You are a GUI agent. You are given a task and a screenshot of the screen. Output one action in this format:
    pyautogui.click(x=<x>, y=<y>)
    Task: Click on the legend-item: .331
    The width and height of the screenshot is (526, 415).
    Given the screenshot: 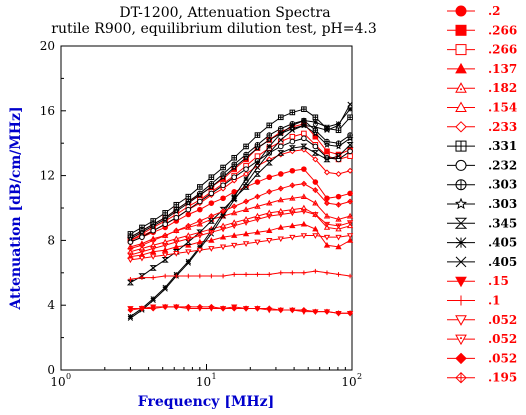 What is the action you would take?
    pyautogui.click(x=482, y=146)
    